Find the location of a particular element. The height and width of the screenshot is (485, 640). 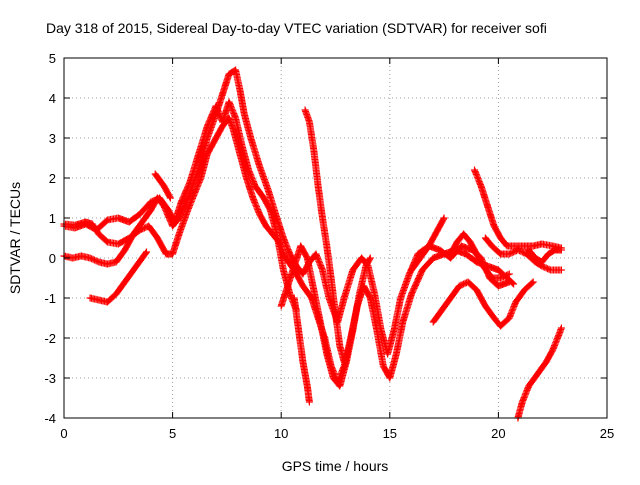

y-tick-label: 4 is located at coordinates (52, 98).